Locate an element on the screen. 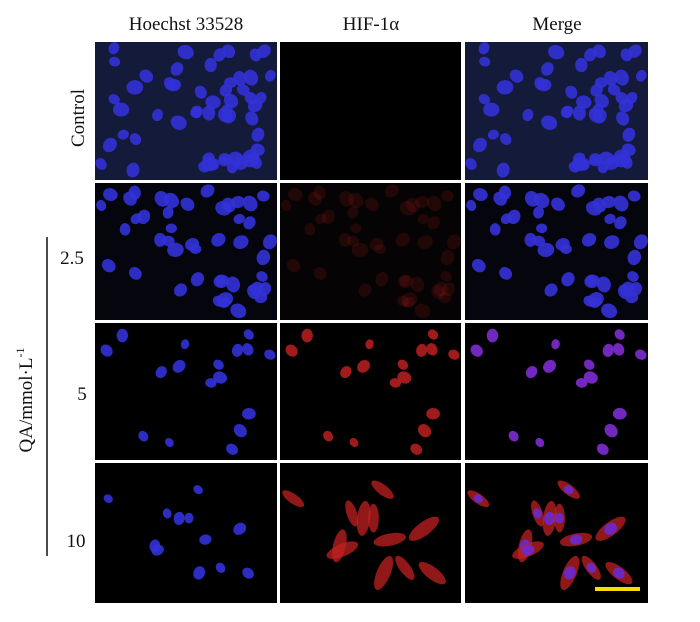  row-label: 10 is located at coordinates (76, 541).